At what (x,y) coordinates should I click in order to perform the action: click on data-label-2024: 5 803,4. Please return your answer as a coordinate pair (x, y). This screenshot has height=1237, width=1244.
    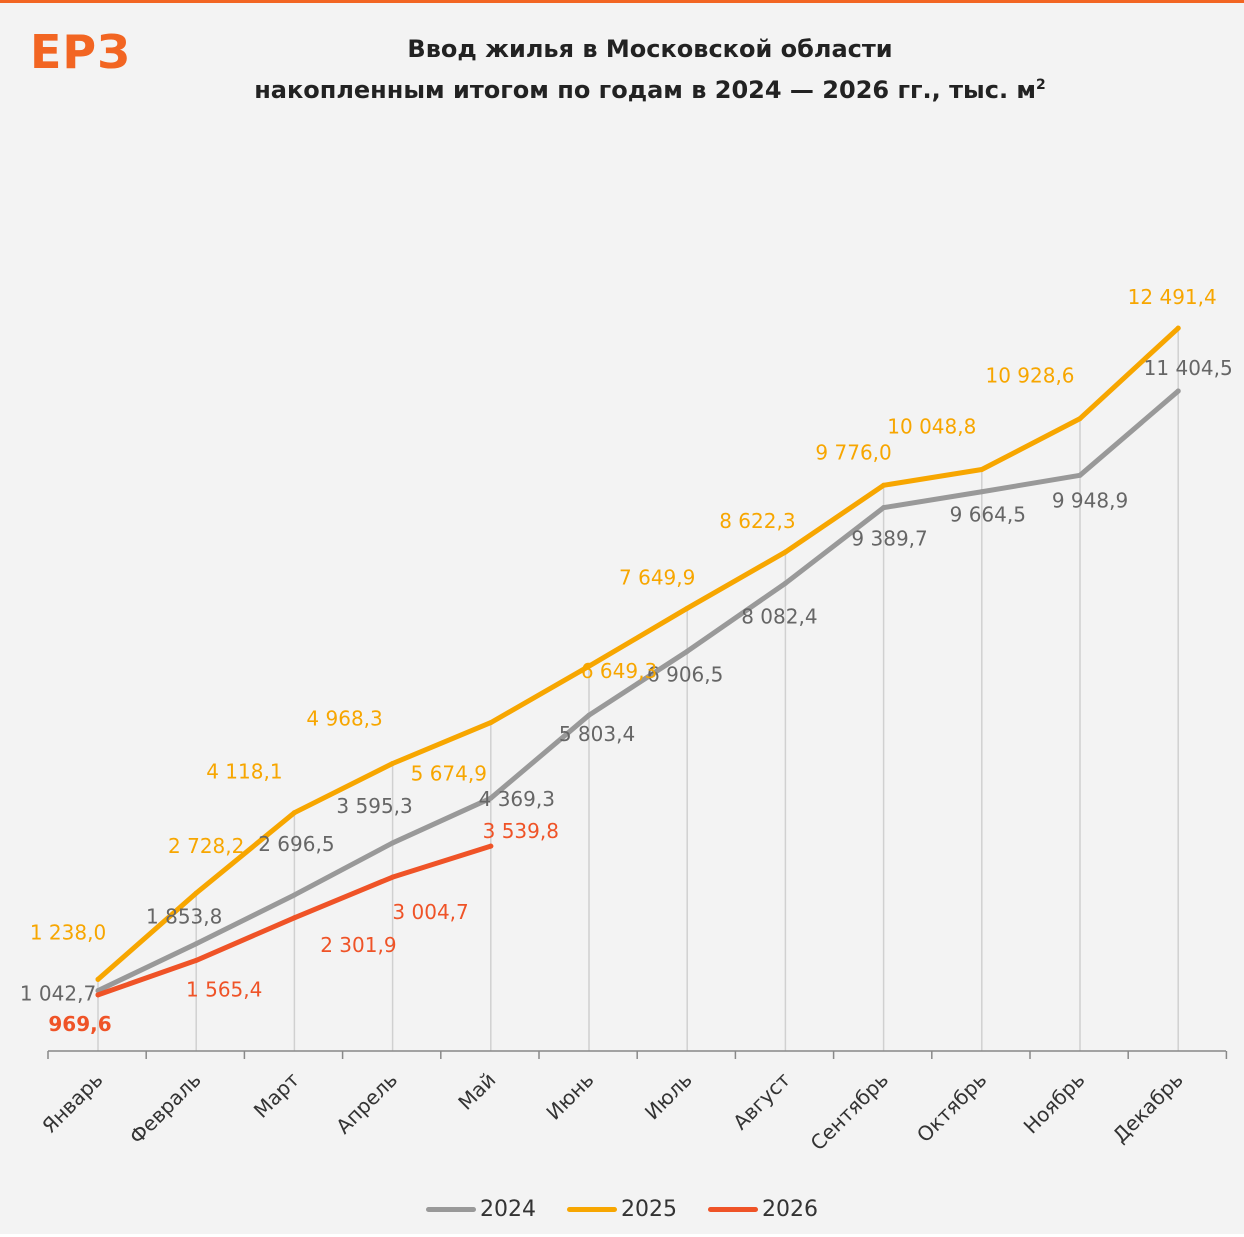
    Looking at the image, I should click on (597, 734).